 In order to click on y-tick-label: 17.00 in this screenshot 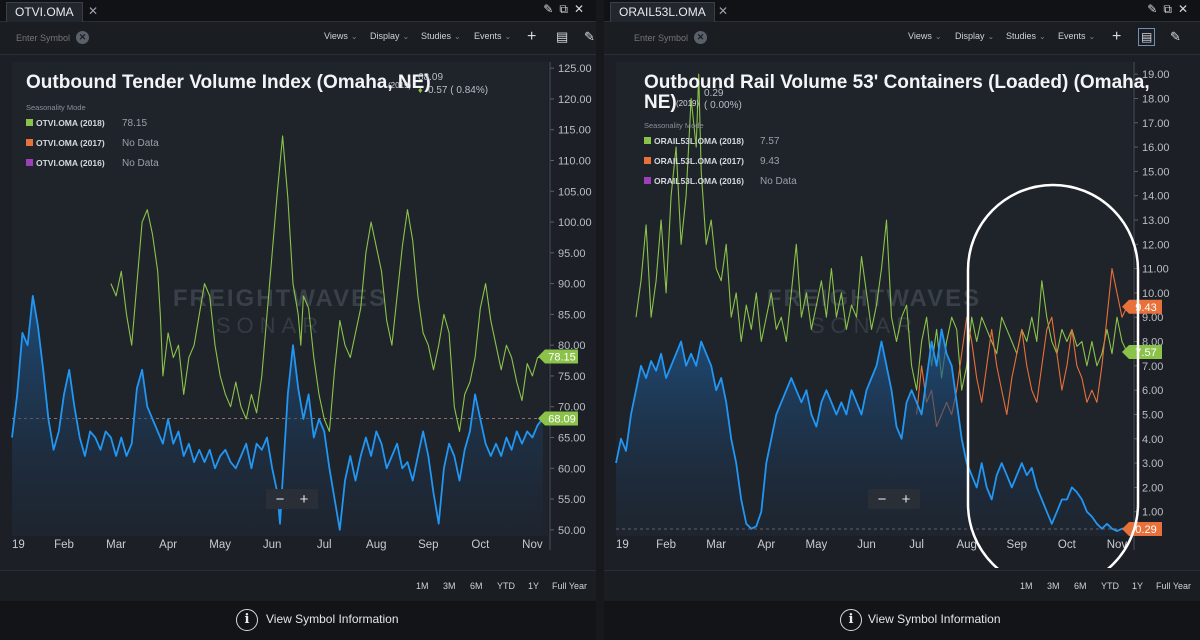, I will do `click(1156, 124)`.